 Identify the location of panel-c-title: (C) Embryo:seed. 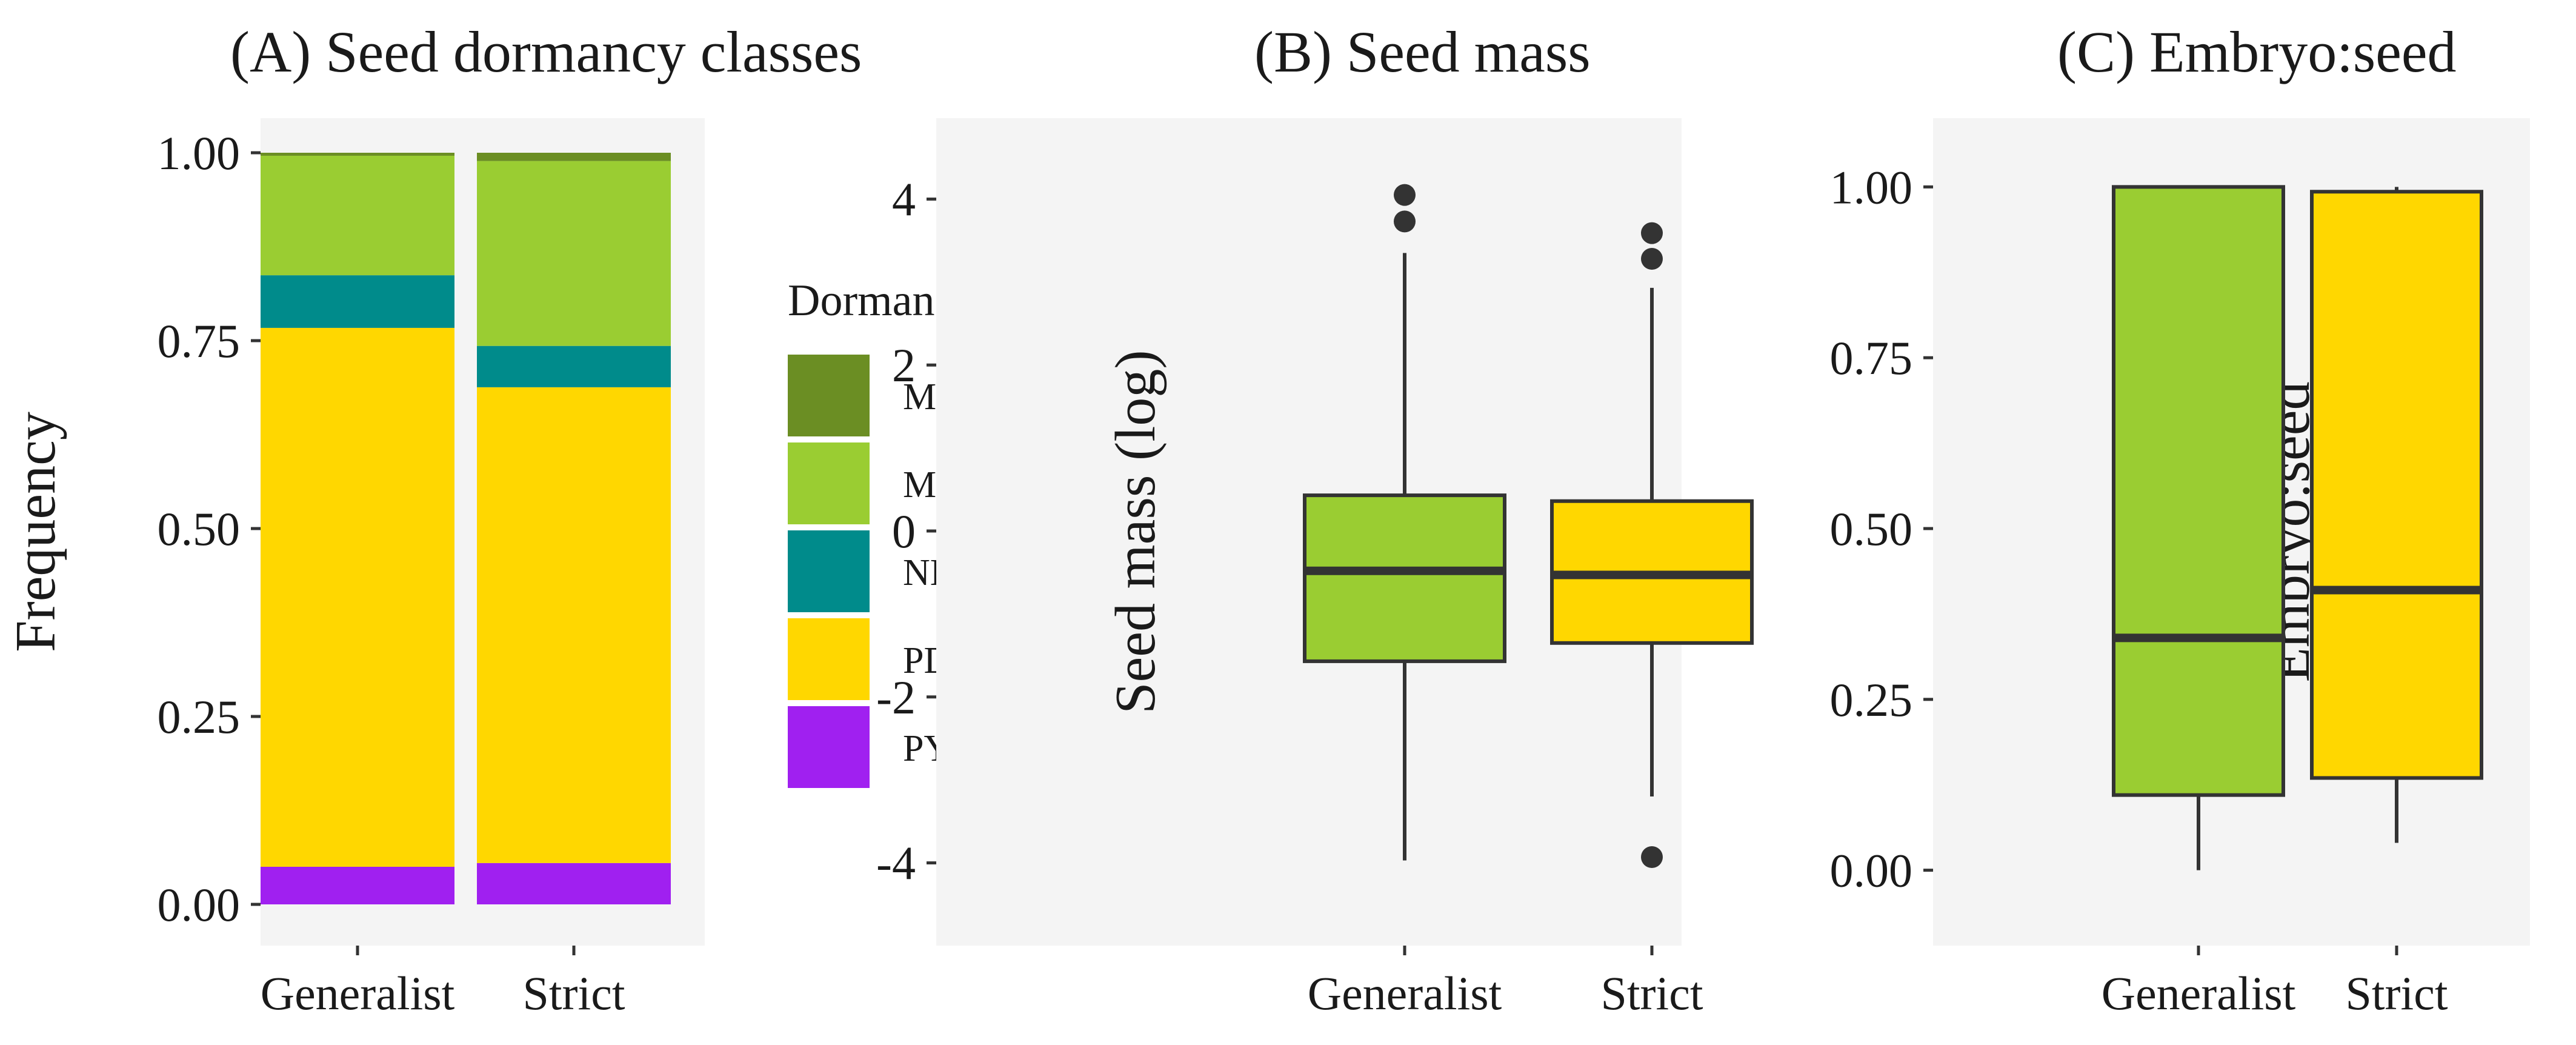
(2257, 52).